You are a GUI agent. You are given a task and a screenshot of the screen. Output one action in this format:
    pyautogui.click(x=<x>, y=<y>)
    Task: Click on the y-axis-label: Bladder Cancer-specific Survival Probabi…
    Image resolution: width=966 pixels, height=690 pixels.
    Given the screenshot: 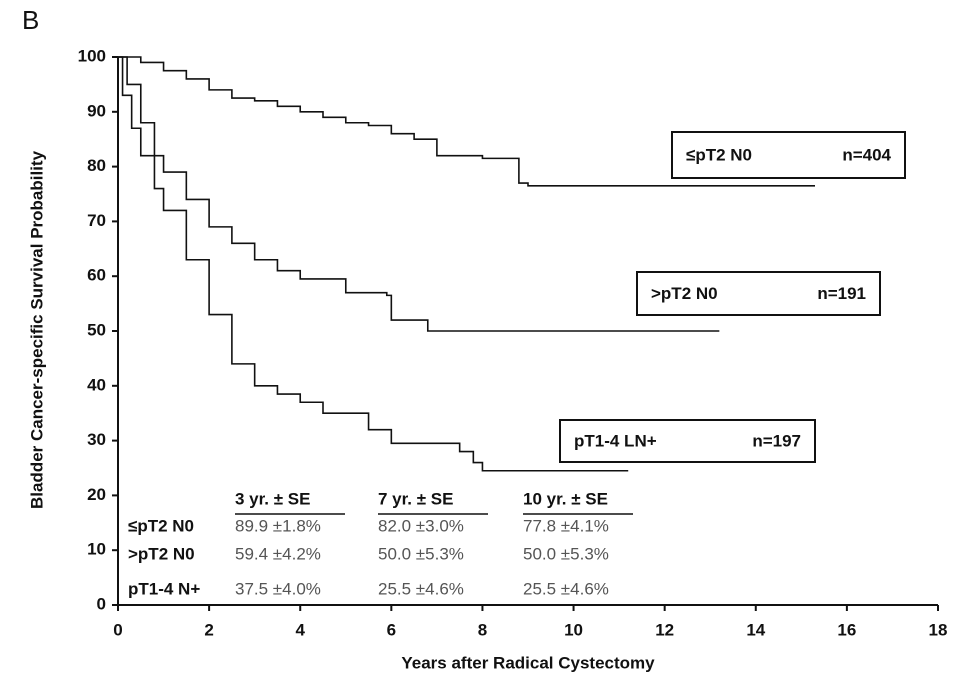 What is the action you would take?
    pyautogui.click(x=36, y=329)
    